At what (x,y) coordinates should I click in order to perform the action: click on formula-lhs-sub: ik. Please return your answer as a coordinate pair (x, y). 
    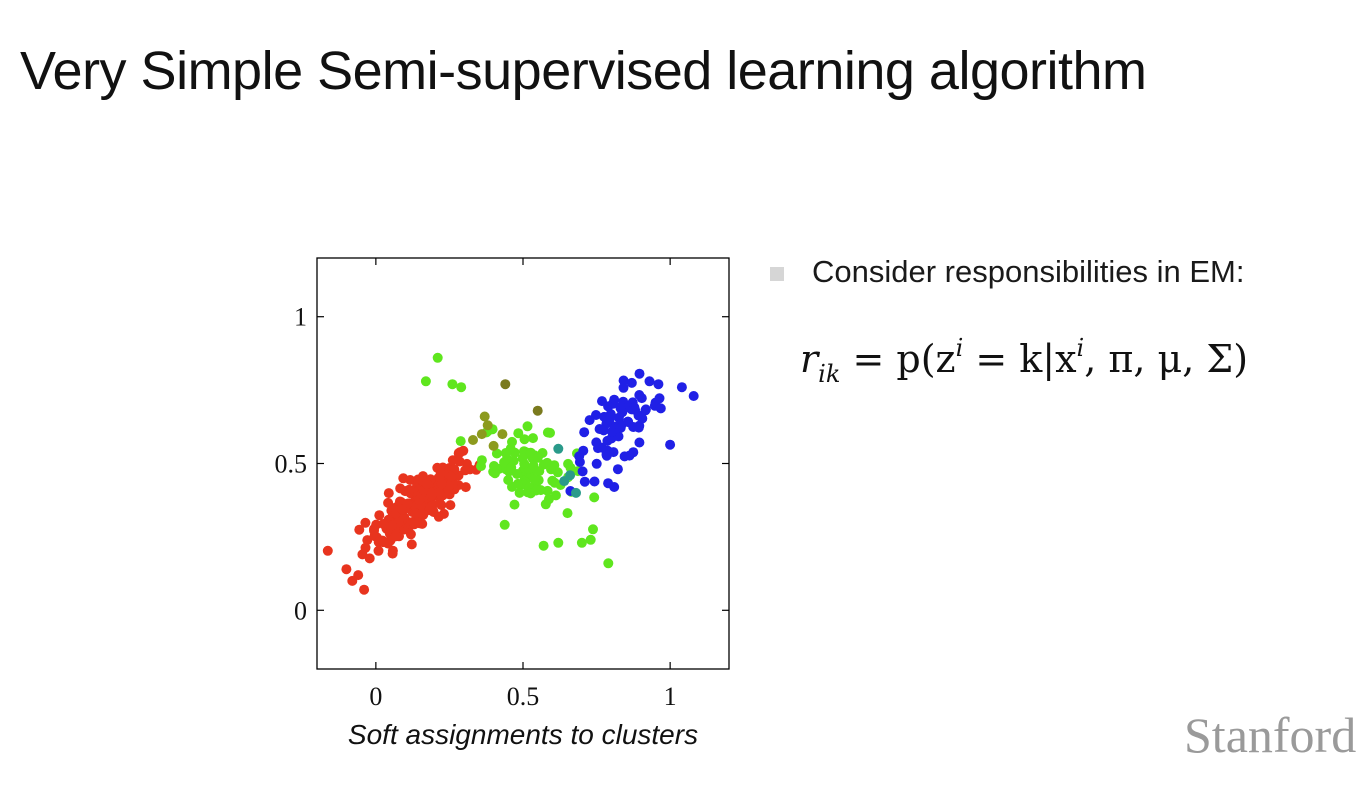
    Looking at the image, I should click on (829, 374).